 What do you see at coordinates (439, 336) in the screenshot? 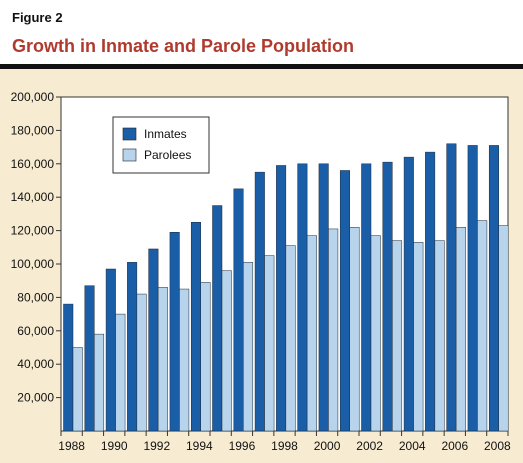
I see `bar-parolees-2005` at bounding box center [439, 336].